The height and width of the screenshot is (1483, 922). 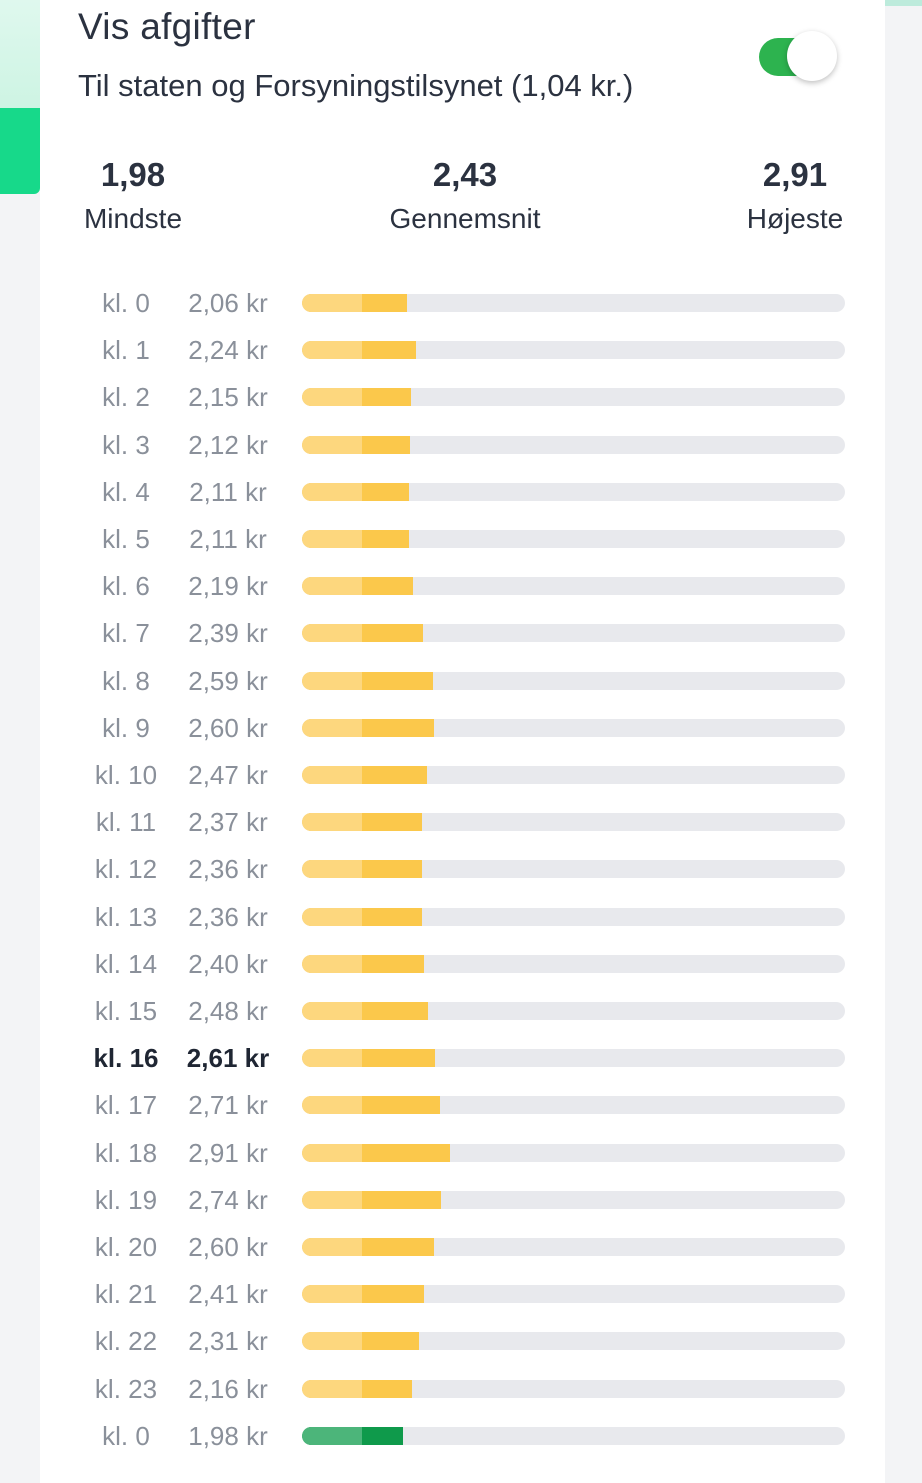 What do you see at coordinates (133, 218) in the screenshot?
I see `stat-minimum-label: Mindste` at bounding box center [133, 218].